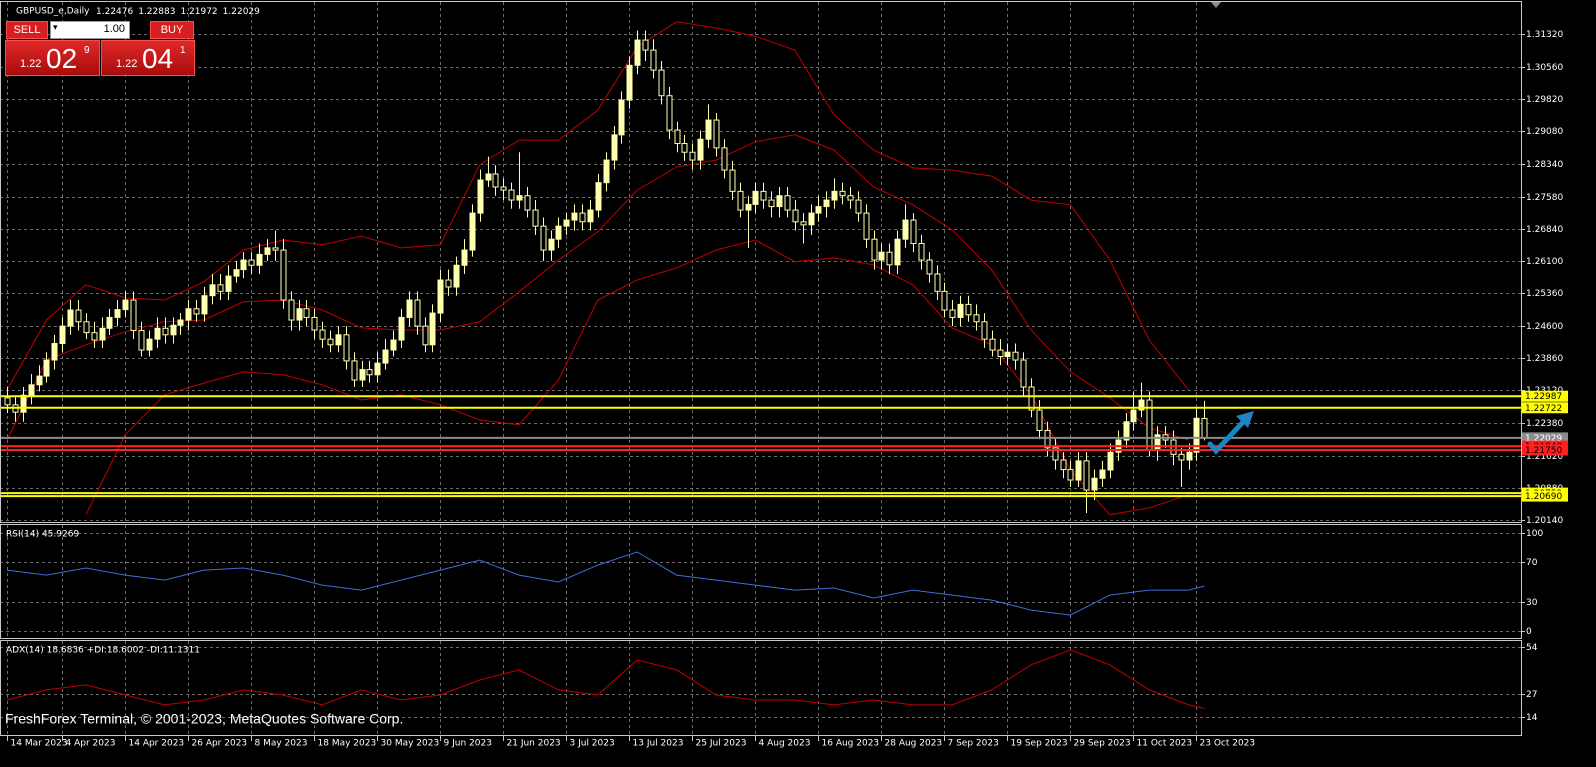 The width and height of the screenshot is (1596, 767). Describe the element at coordinates (1529, 632) in the screenshot. I see `y-tick-label: 0` at that location.